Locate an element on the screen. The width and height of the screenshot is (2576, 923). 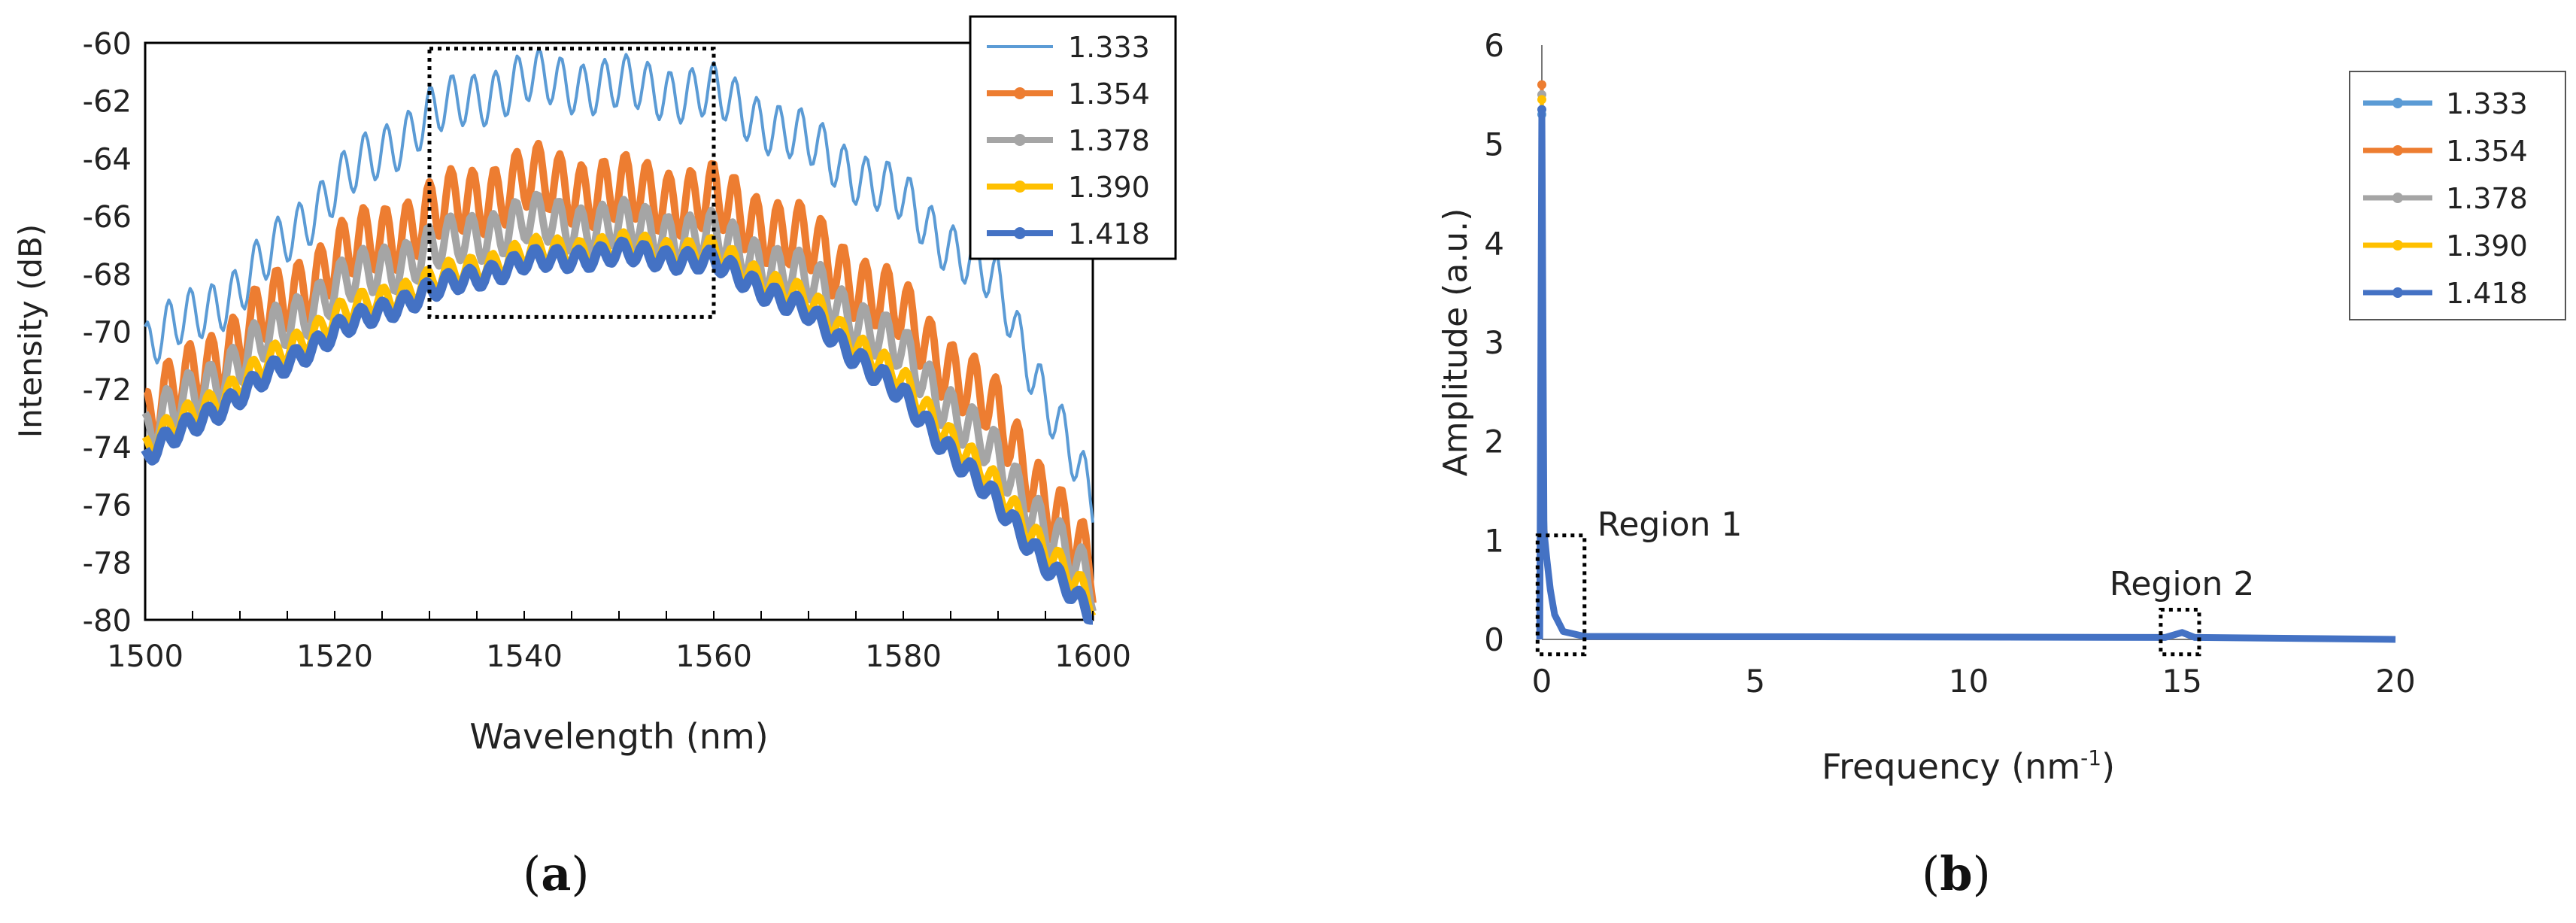
panel-label-a: (a) is located at coordinates (556, 873).